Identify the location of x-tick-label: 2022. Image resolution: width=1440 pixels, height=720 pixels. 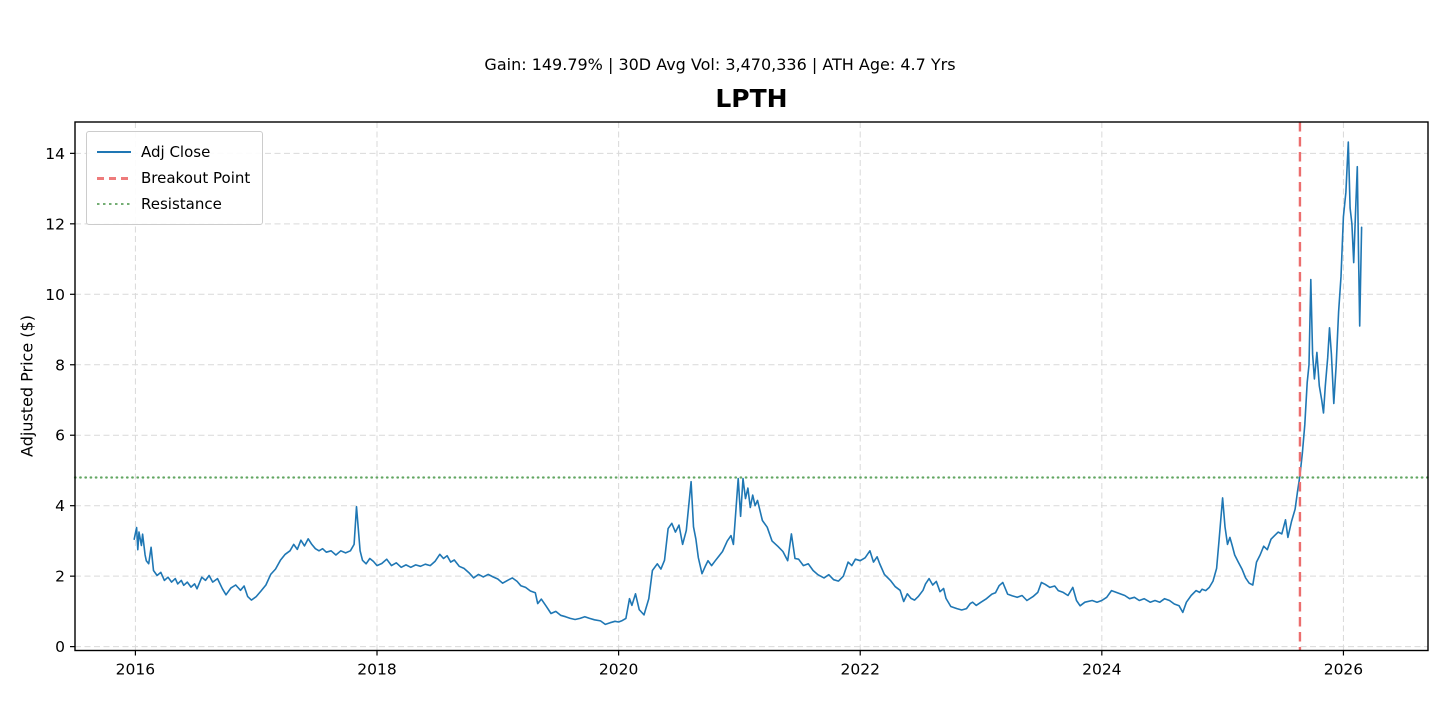
(859, 670).